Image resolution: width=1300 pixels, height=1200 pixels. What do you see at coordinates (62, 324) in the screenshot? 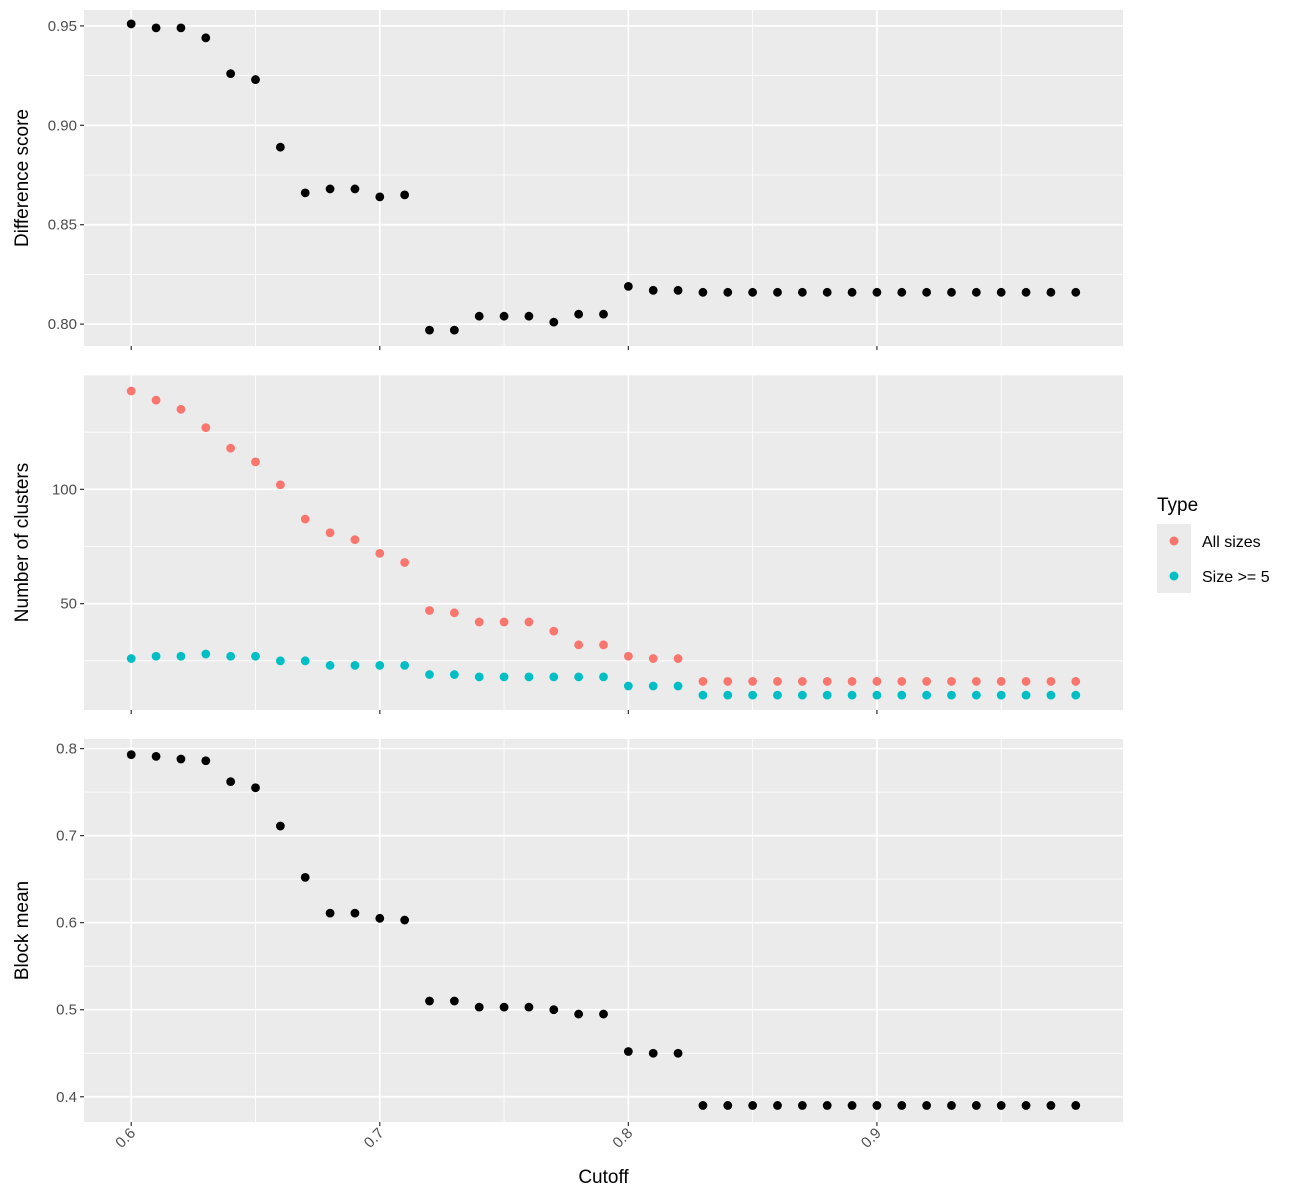
I see `y-tick-label: 0.80` at bounding box center [62, 324].